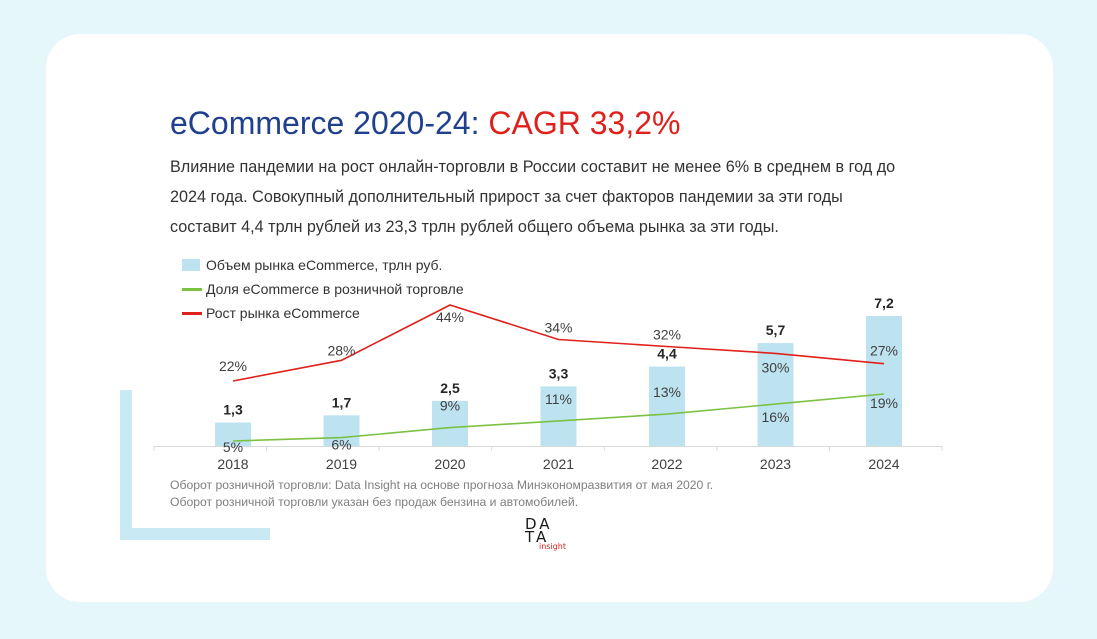  I want to click on share-label-2021: 11%, so click(558, 399).